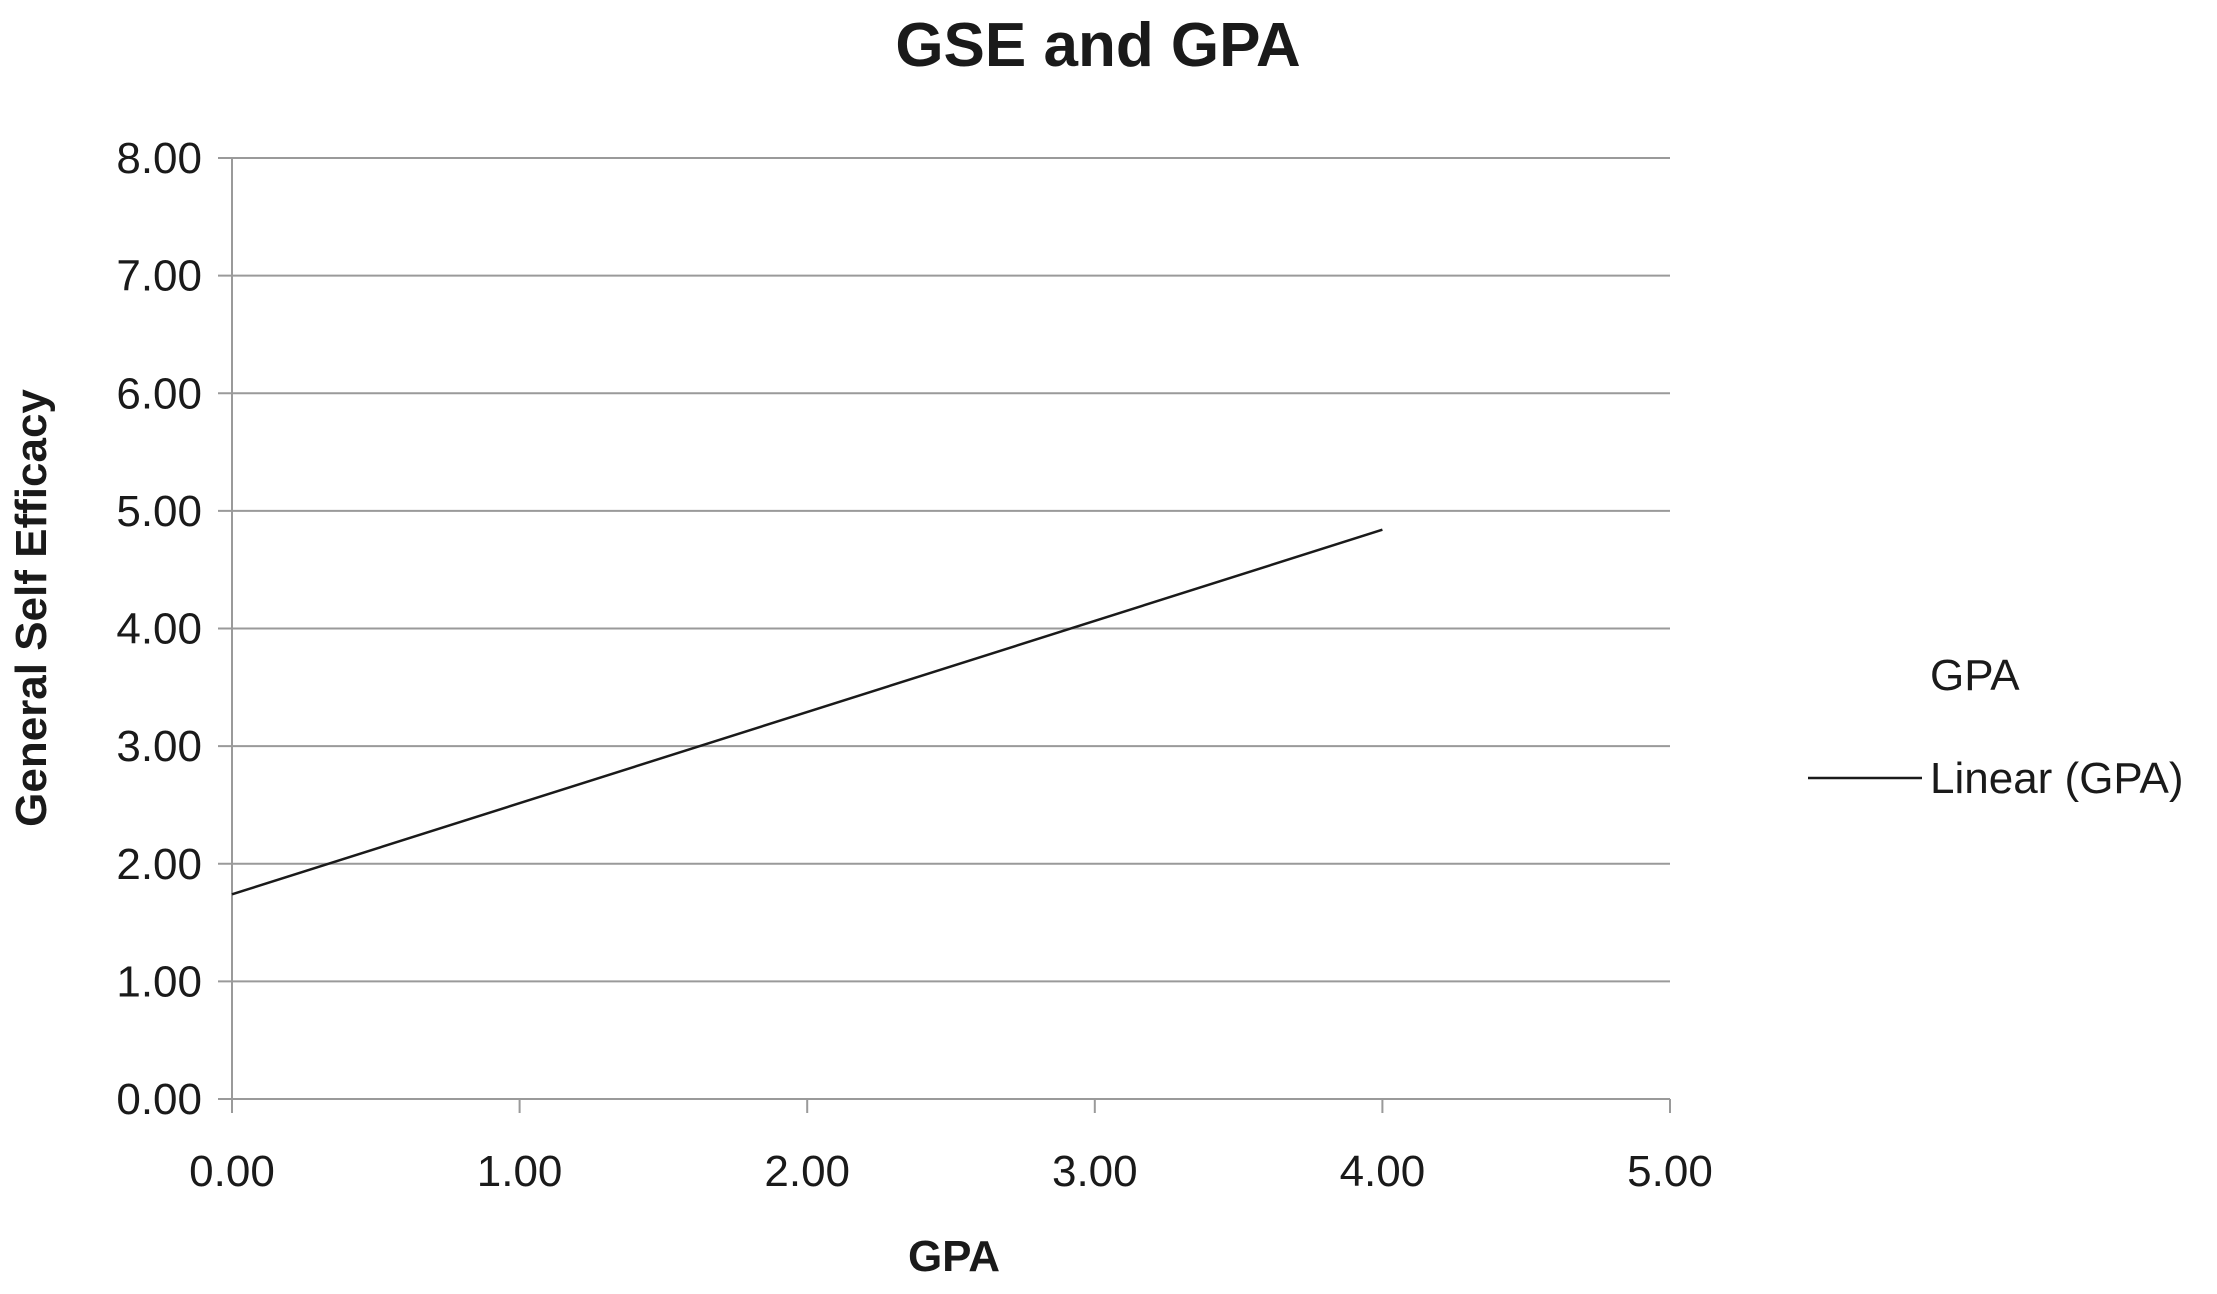 This screenshot has height=1294, width=2217. I want to click on y-tick-label: 5.00, so click(159, 511).